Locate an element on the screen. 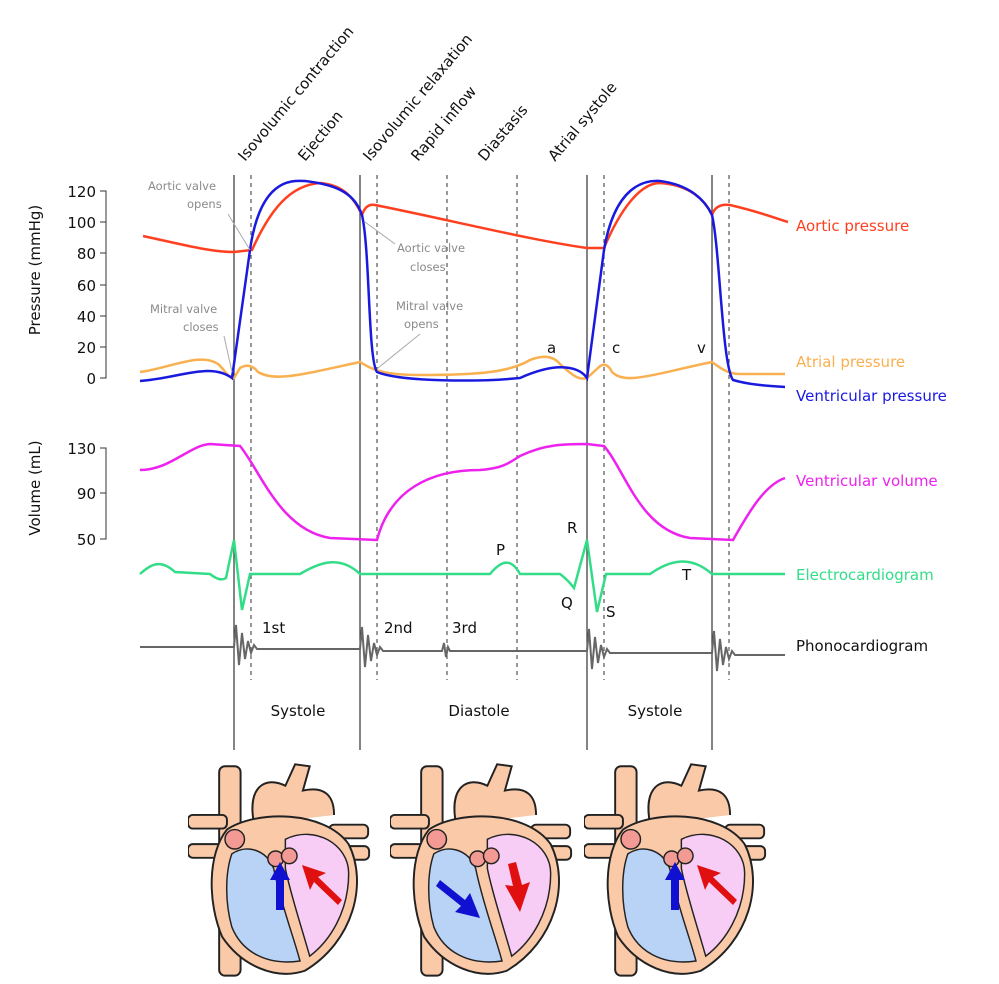  wave-label: v is located at coordinates (701, 348).